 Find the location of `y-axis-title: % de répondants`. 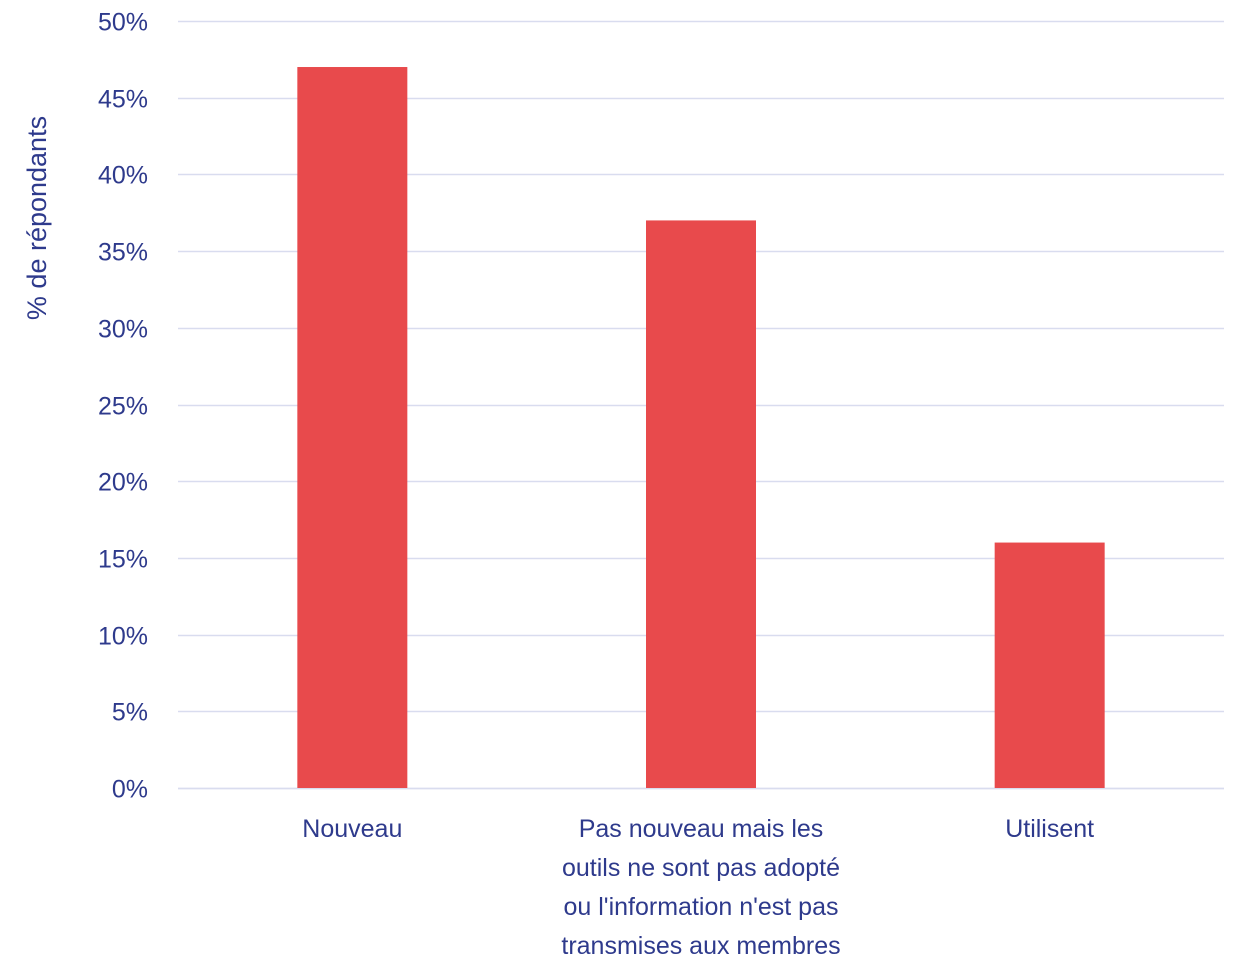

y-axis-title: % de répondants is located at coordinates (37, 218).